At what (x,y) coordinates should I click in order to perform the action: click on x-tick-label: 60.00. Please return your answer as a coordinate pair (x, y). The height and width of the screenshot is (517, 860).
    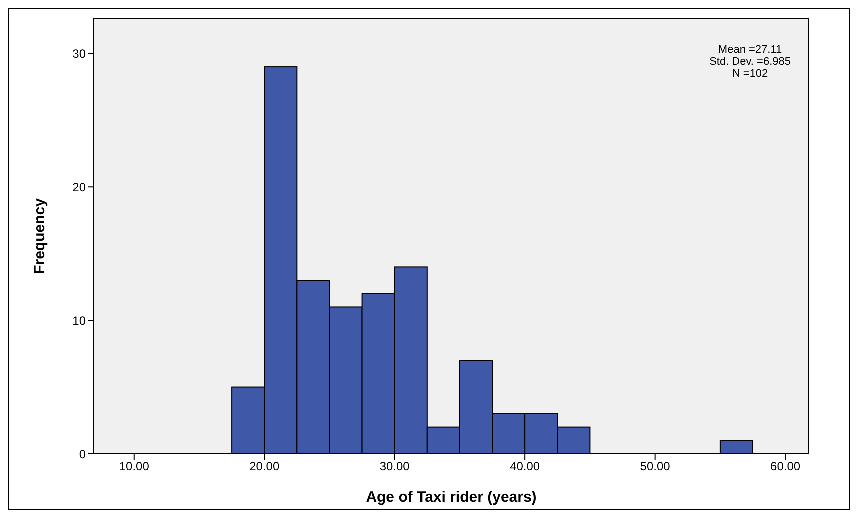
    Looking at the image, I should click on (785, 467).